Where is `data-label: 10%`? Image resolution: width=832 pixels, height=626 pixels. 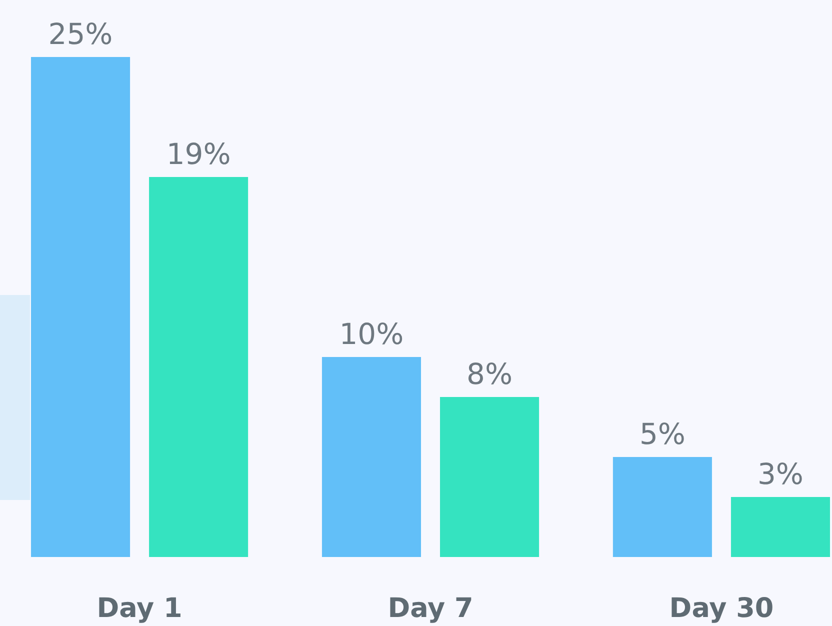
data-label: 10% is located at coordinates (371, 334).